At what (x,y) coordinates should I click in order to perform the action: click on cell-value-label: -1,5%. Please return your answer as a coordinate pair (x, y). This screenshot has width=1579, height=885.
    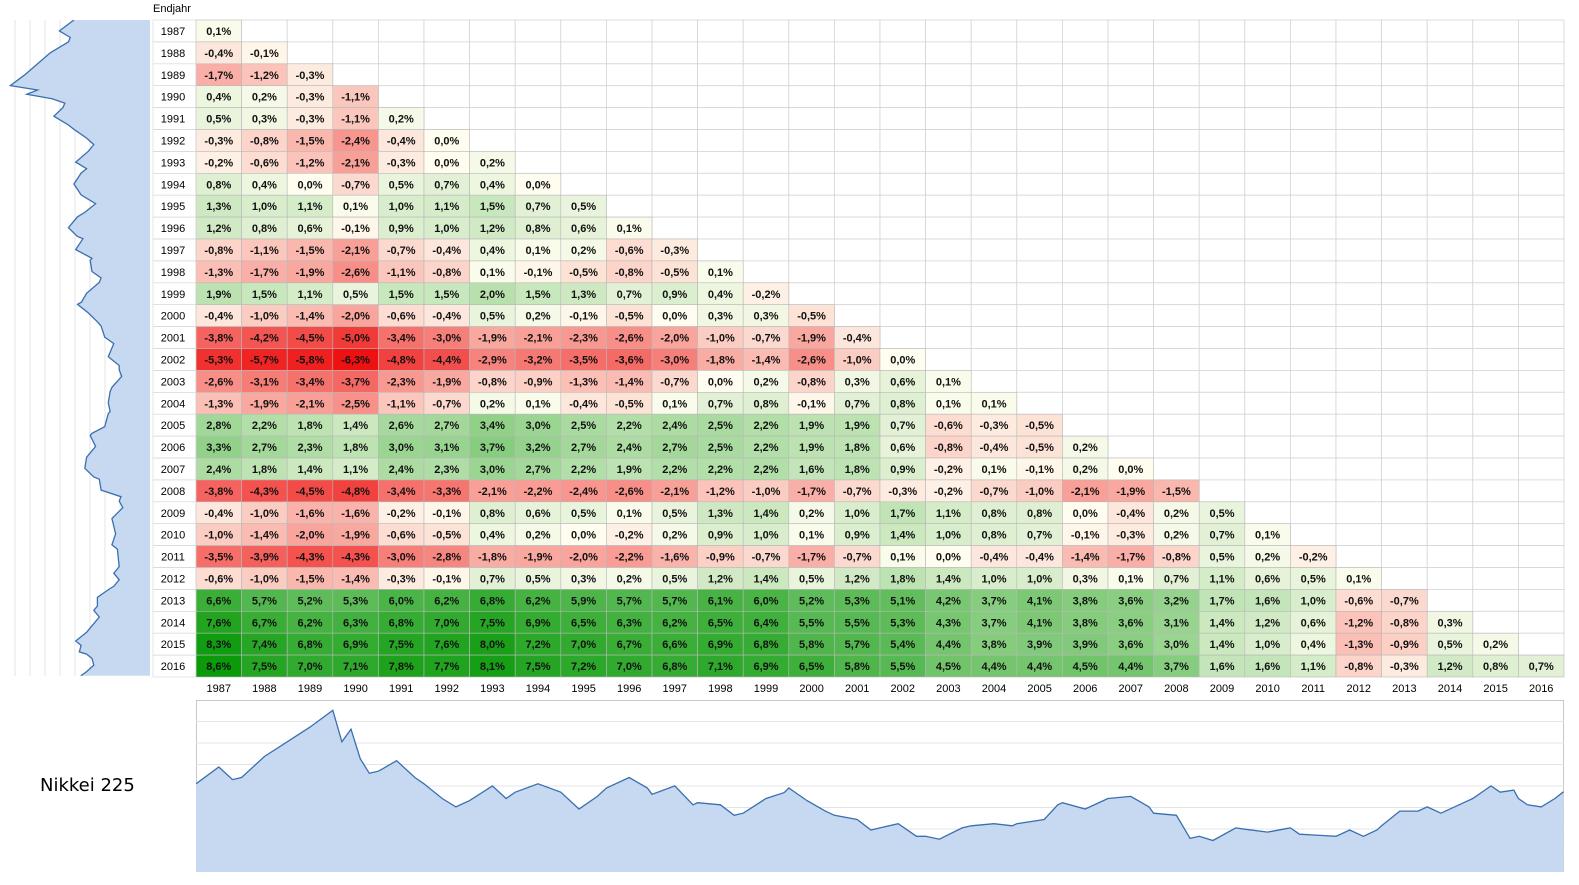
    Looking at the image, I should click on (310, 579).